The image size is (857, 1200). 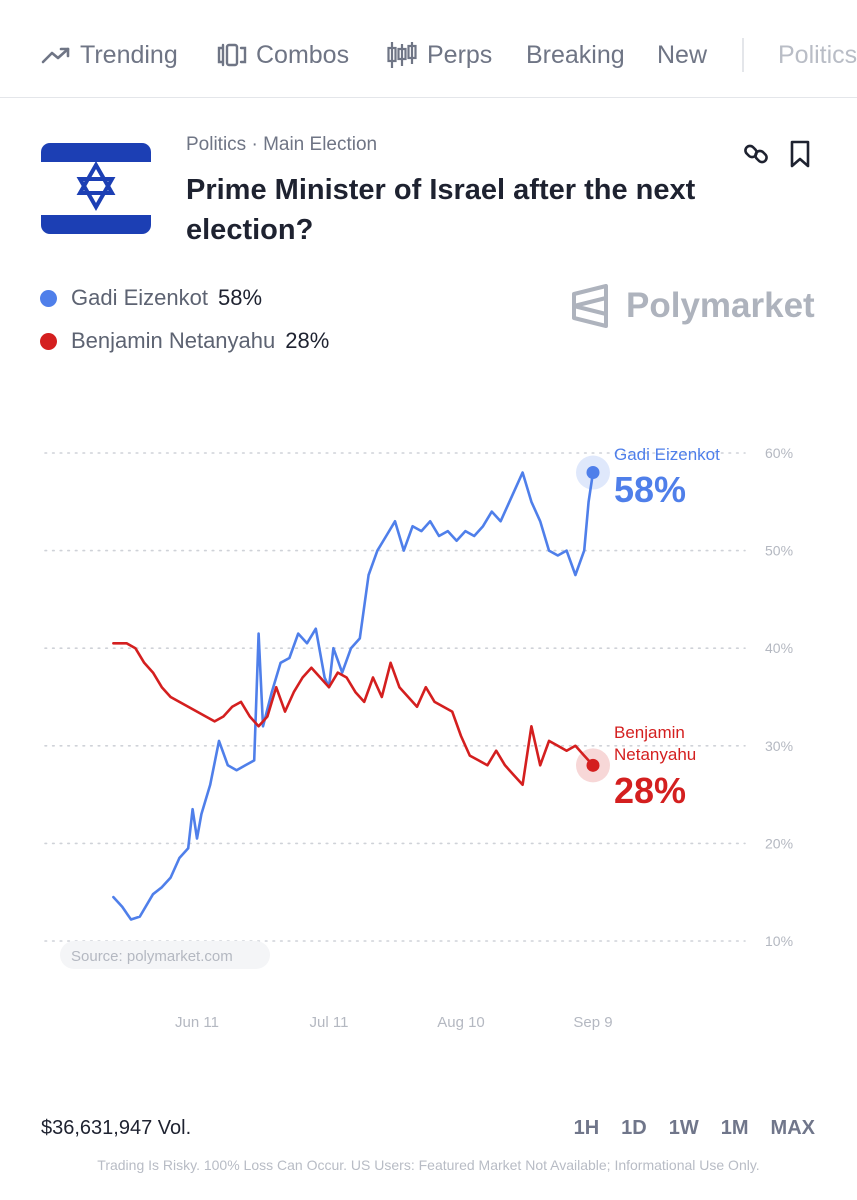 I want to click on legend-item-netanyahu: Benjamin Netanyahu 28%, so click(x=184, y=341).